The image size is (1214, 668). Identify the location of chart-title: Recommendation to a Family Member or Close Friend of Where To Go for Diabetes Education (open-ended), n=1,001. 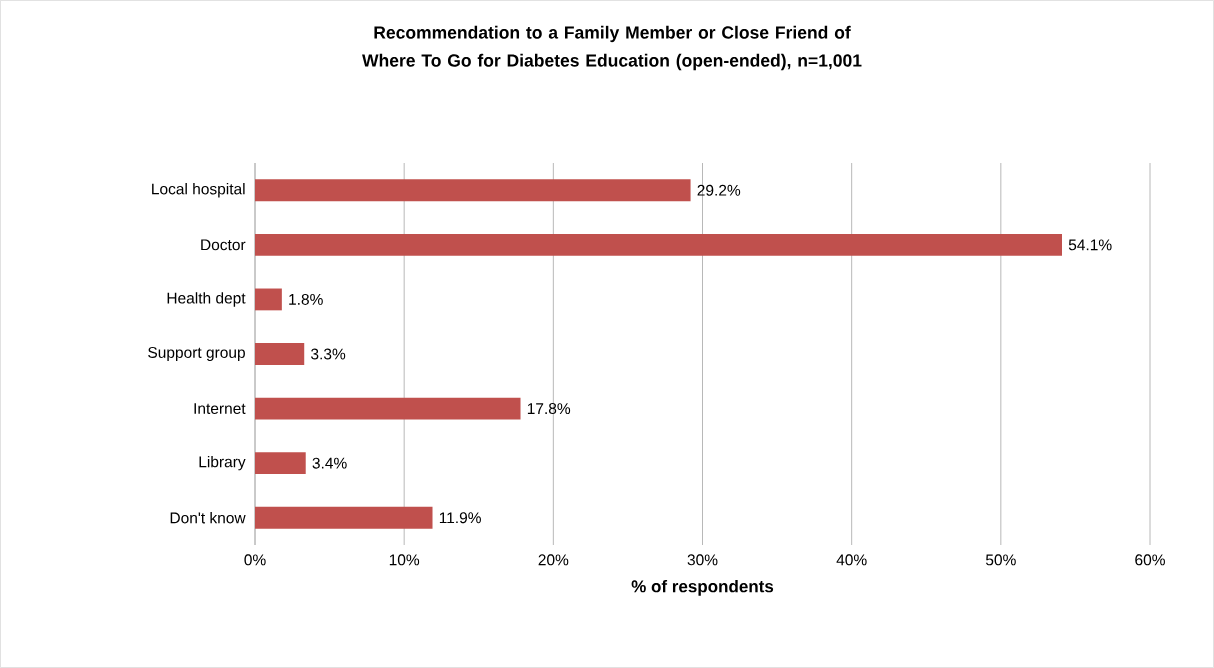
(612, 48).